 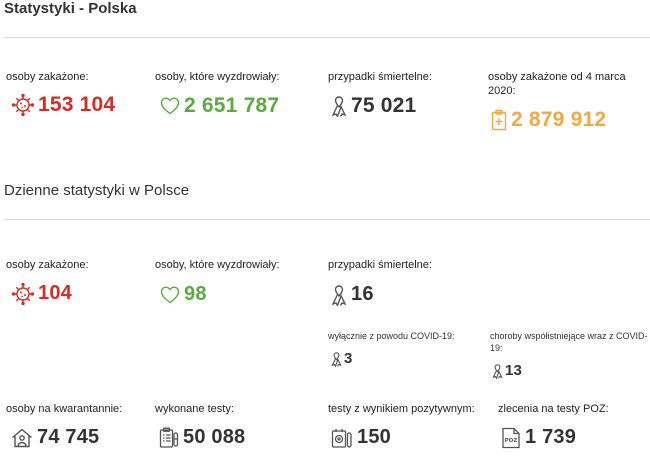 What do you see at coordinates (391, 336) in the screenshot?
I see `covid-only-label: wyłącznie z powodu COVID-19:` at bounding box center [391, 336].